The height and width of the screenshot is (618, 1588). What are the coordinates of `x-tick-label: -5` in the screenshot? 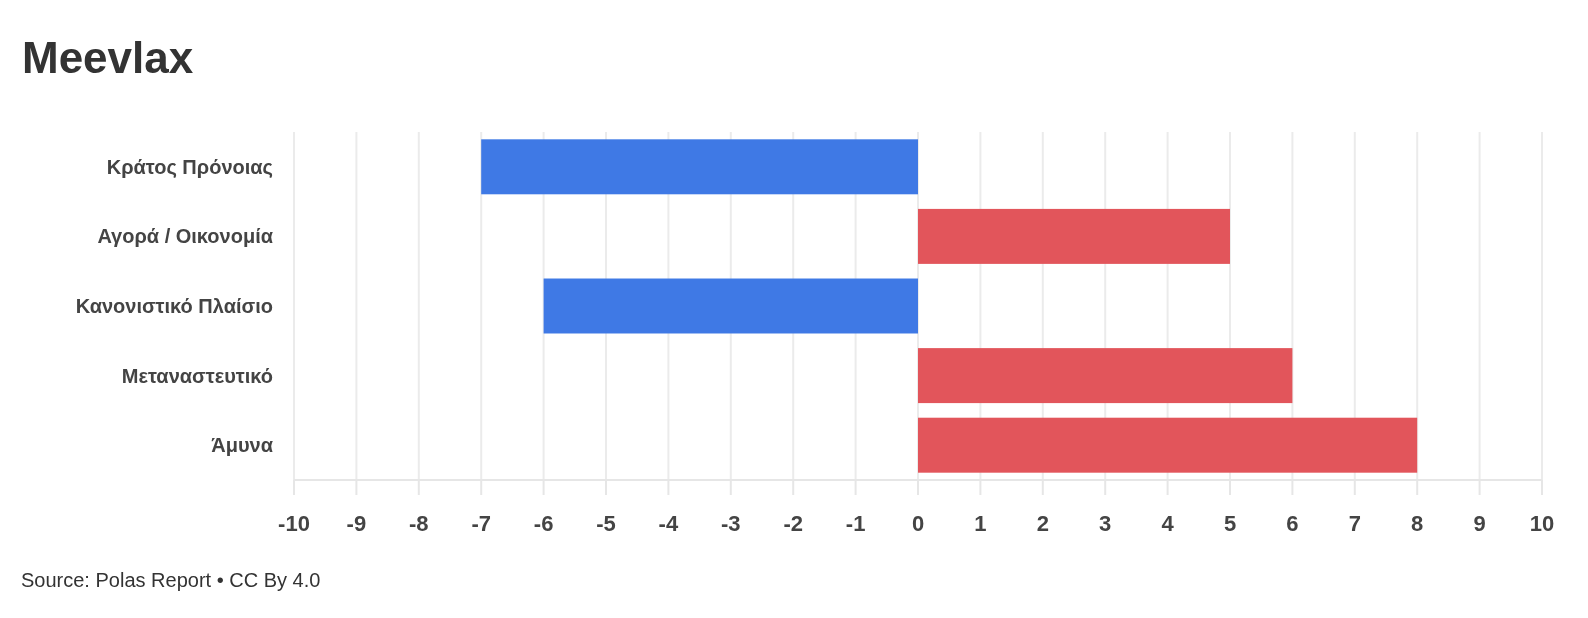 It's located at (606, 523).